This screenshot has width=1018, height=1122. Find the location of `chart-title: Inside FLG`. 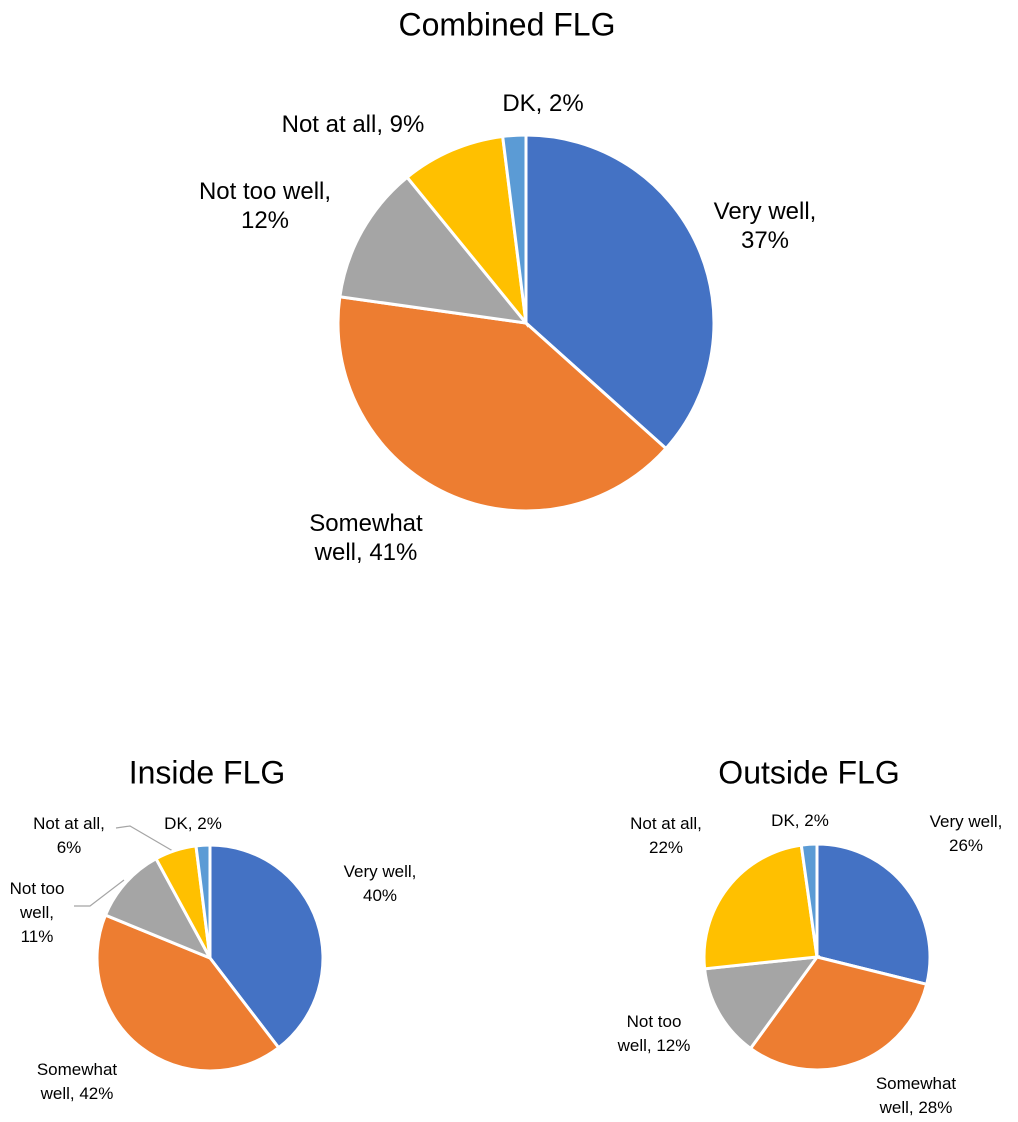

chart-title: Inside FLG is located at coordinates (207, 772).